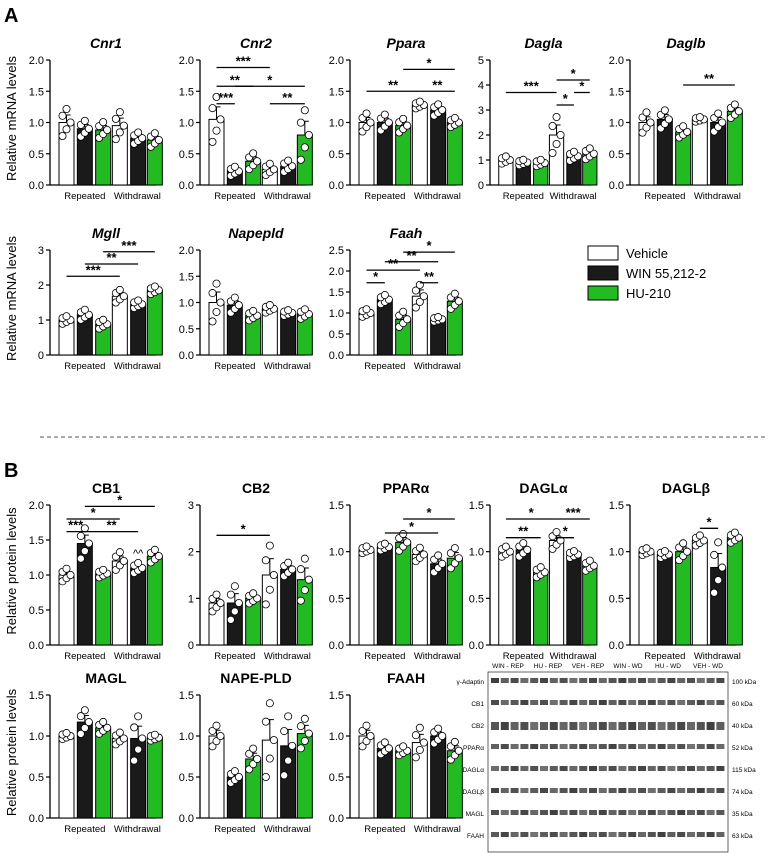 Image resolution: width=773 pixels, height=857 pixels. I want to click on blot-kda-label: 60 kDa, so click(742, 704).